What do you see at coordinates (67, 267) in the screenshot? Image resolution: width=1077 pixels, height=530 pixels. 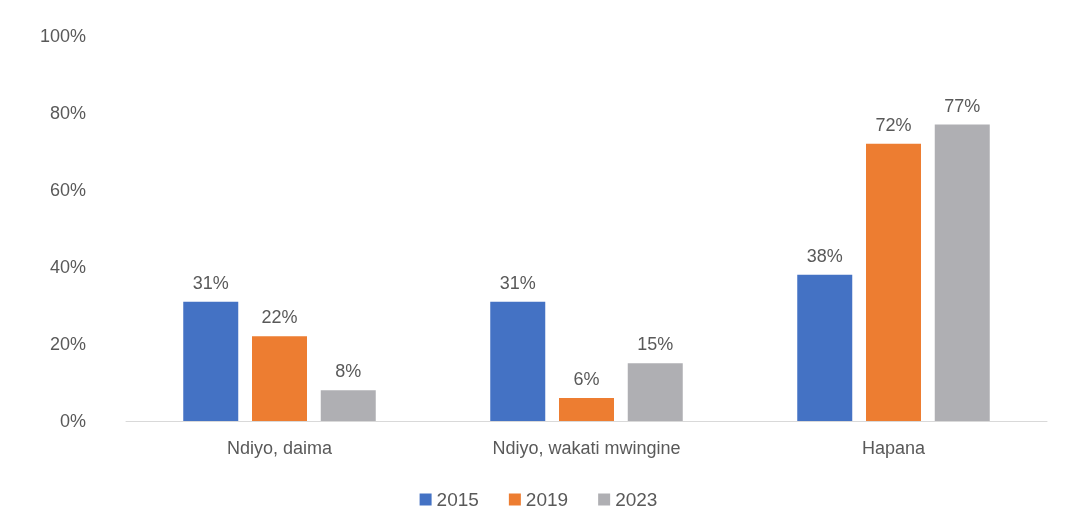 I see `y-tick-label: 40%` at bounding box center [67, 267].